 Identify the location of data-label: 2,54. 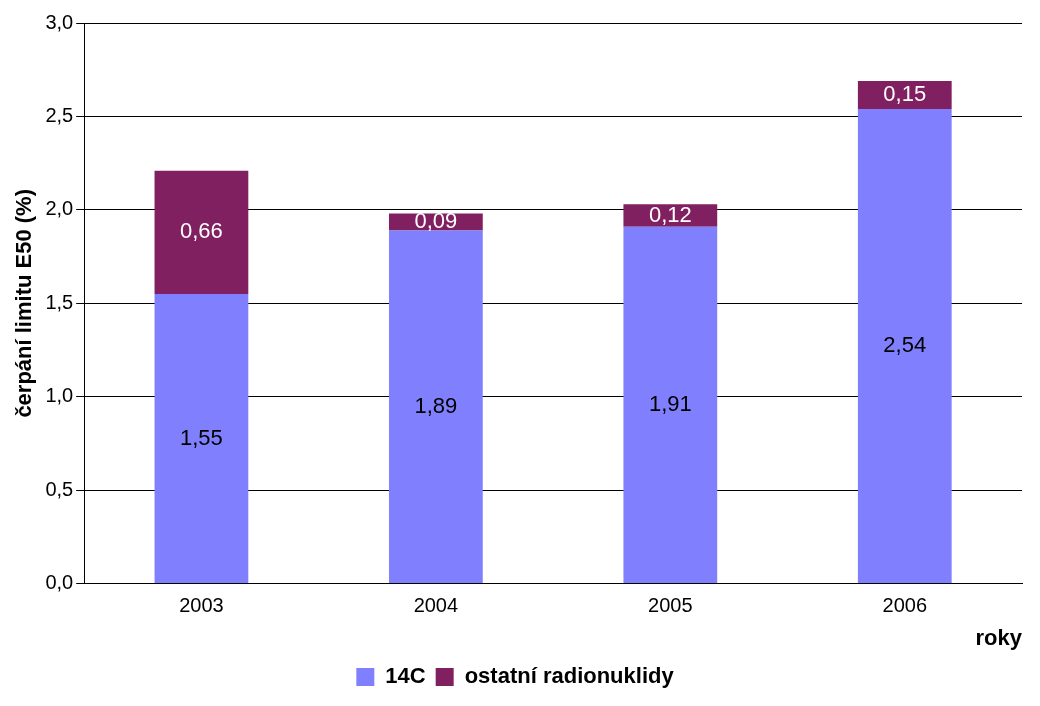
(905, 345).